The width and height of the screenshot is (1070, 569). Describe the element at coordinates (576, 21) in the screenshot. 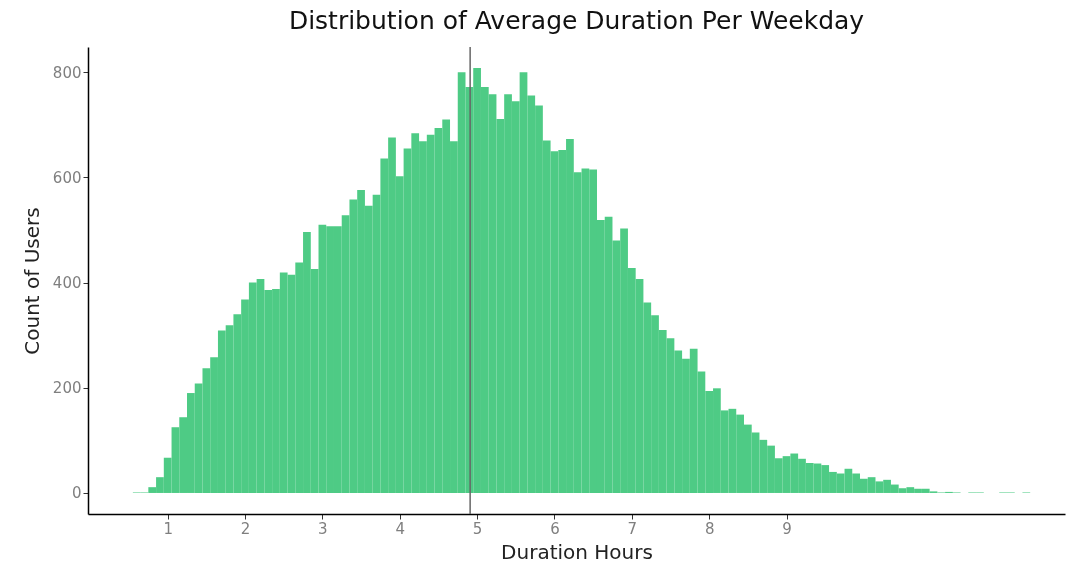

I see `chart-title: Distribution of Average Duration Per Weekday` at that location.